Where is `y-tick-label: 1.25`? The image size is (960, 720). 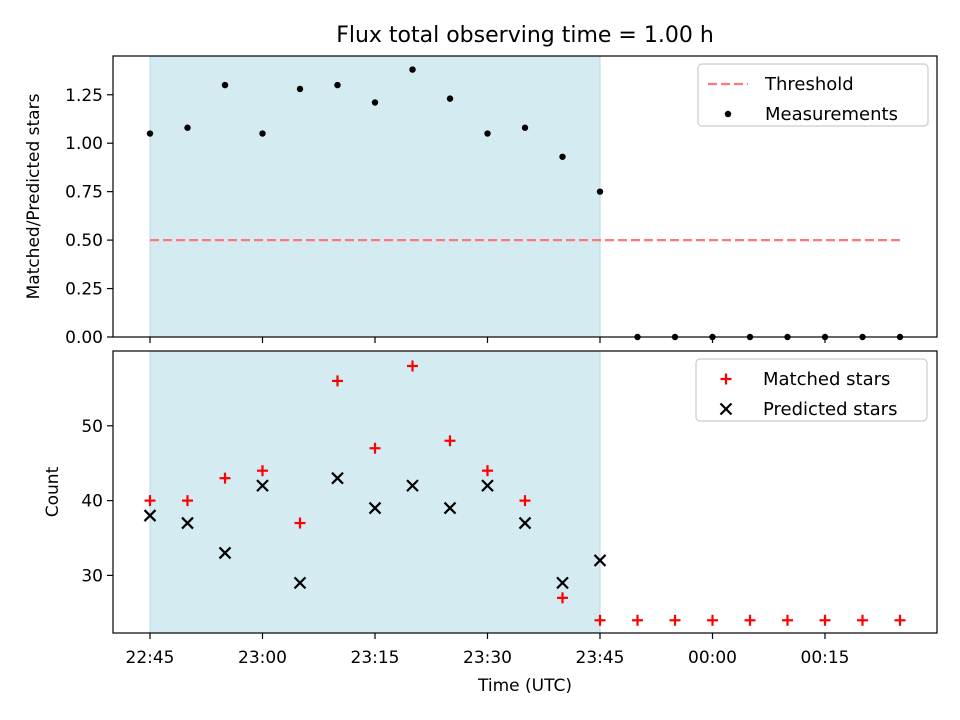
y-tick-label: 1.25 is located at coordinates (84, 96).